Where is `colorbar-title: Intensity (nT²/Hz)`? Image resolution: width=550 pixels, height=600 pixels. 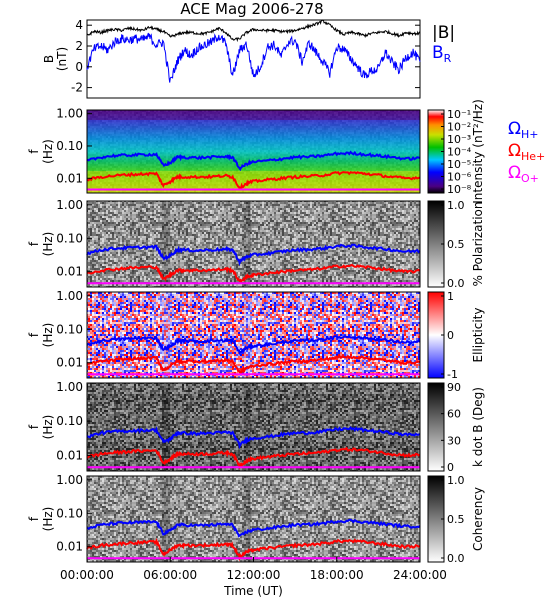 colorbar-title: Intensity (nT²/Hz) is located at coordinates (478, 151).